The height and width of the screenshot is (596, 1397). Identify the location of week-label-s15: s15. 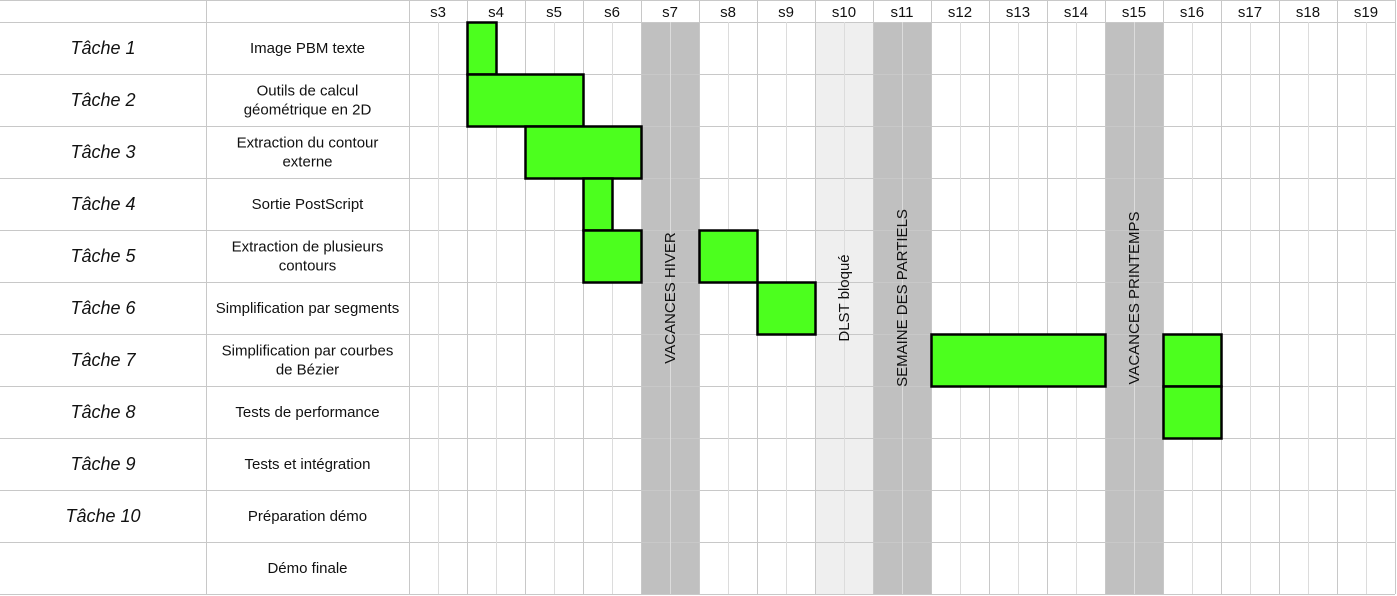
(1134, 12).